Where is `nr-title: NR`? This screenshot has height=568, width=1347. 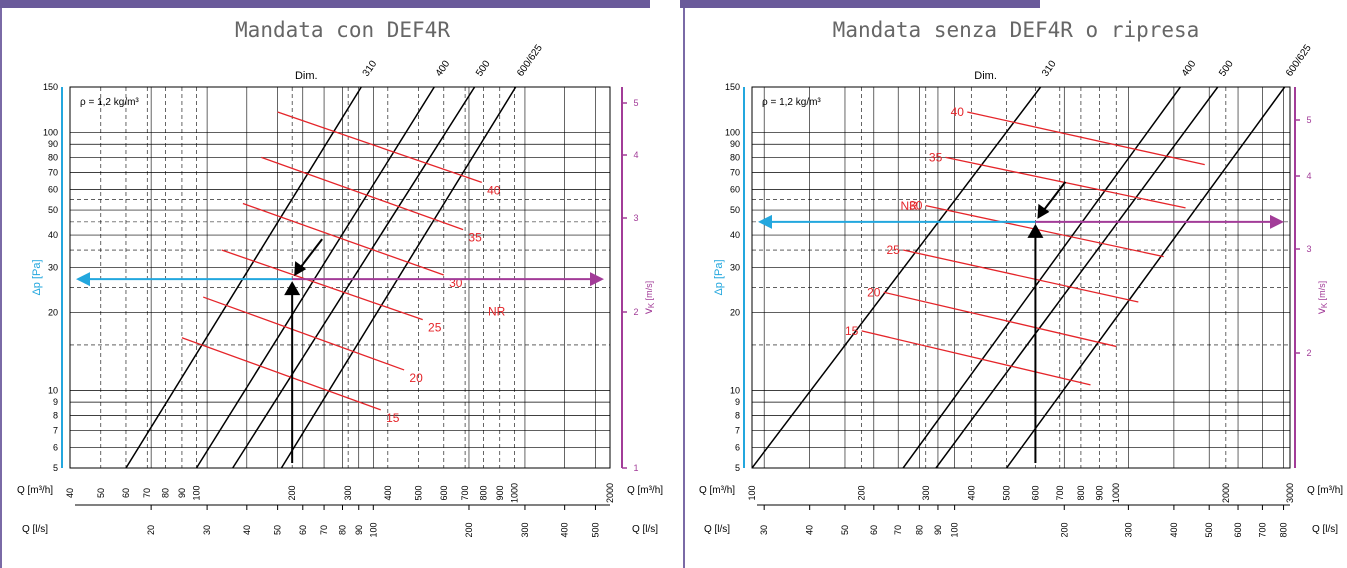
nr-title: NR is located at coordinates (909, 206).